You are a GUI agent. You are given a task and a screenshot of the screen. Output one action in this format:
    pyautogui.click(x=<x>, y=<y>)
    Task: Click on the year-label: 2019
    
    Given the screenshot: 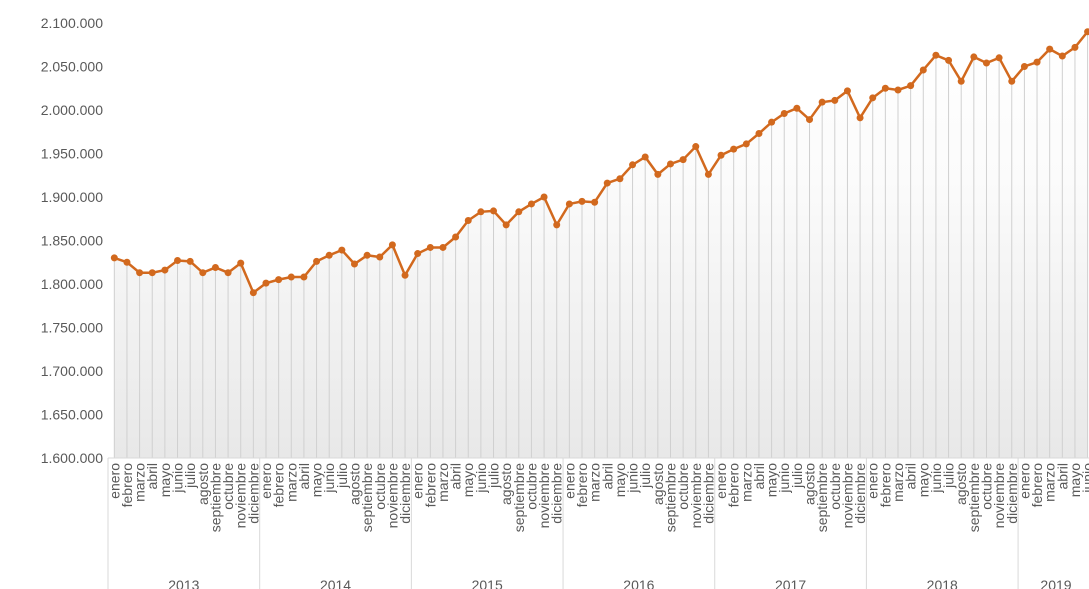 What is the action you would take?
    pyautogui.click(x=1055, y=583)
    